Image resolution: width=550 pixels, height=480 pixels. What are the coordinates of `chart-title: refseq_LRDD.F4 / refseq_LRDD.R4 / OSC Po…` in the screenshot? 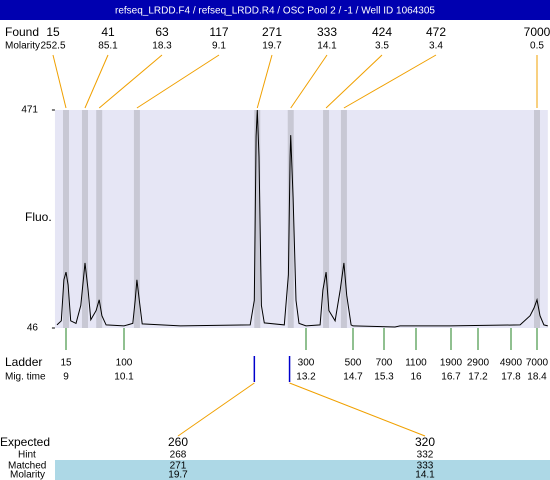 It's located at (275, 11).